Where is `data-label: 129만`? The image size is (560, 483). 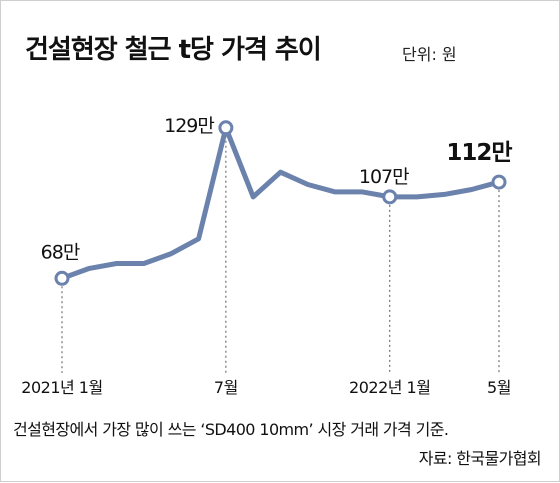 data-label: 129만 is located at coordinates (189, 126).